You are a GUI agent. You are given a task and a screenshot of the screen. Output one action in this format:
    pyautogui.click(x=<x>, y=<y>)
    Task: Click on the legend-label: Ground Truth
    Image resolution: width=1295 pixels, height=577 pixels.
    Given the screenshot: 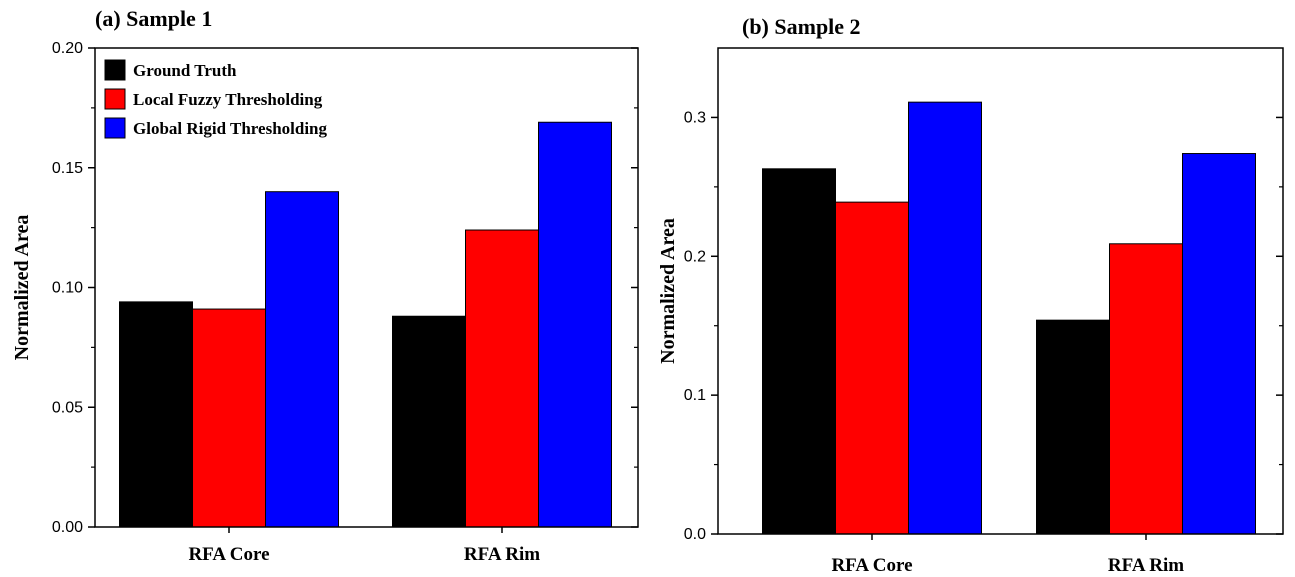 What is the action you would take?
    pyautogui.click(x=185, y=70)
    